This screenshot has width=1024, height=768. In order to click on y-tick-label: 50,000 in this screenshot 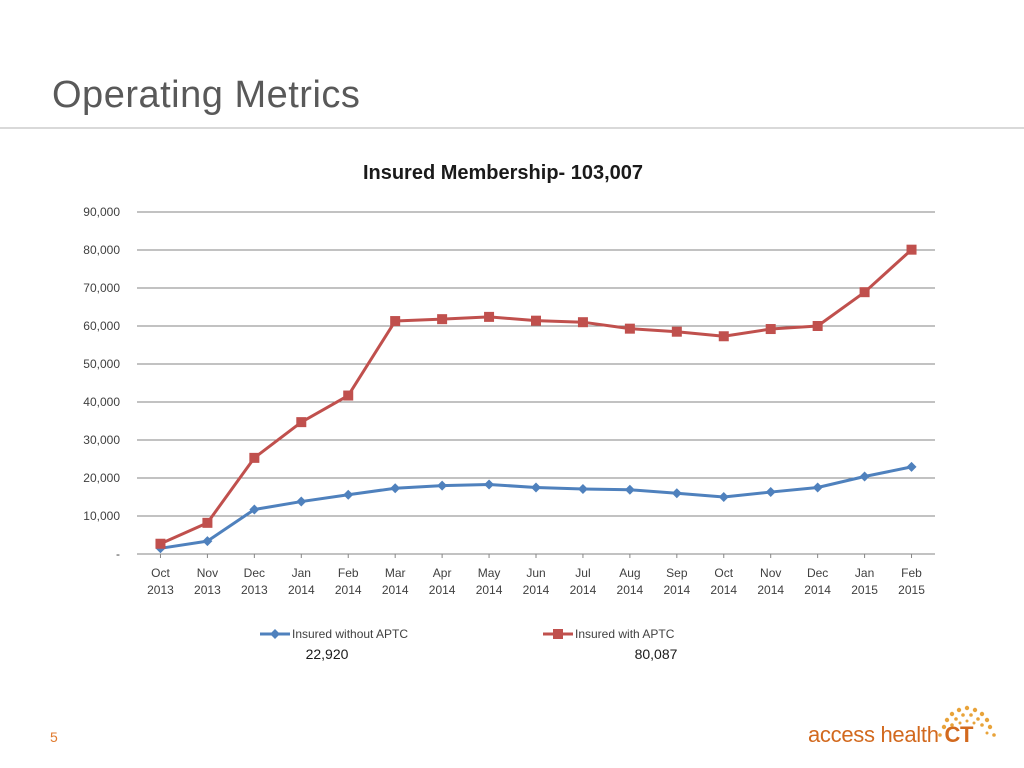, I will do `click(101, 364)`.